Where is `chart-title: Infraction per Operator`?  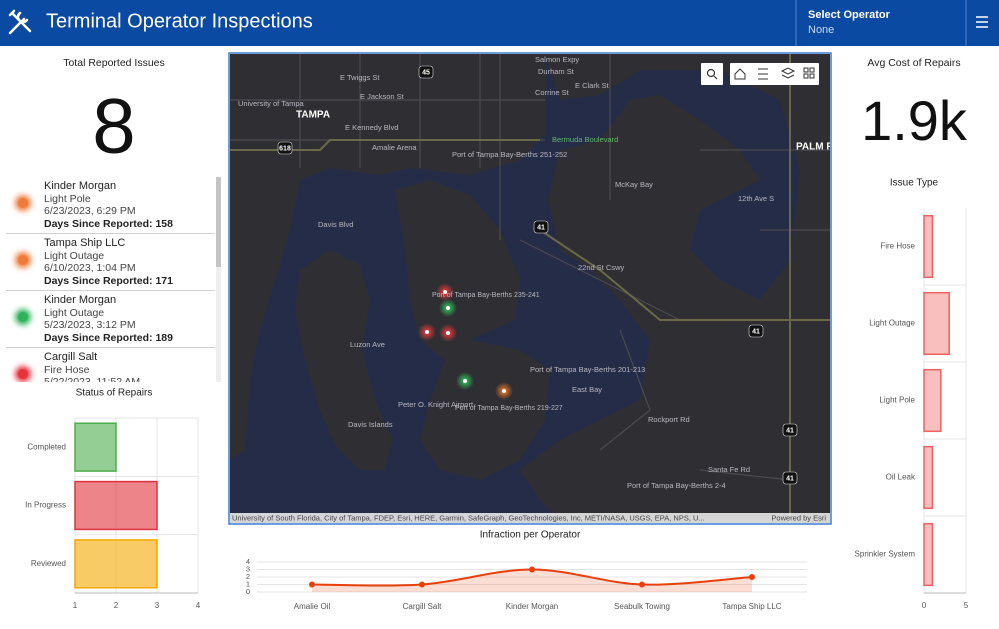
chart-title: Infraction per Operator is located at coordinates (530, 535).